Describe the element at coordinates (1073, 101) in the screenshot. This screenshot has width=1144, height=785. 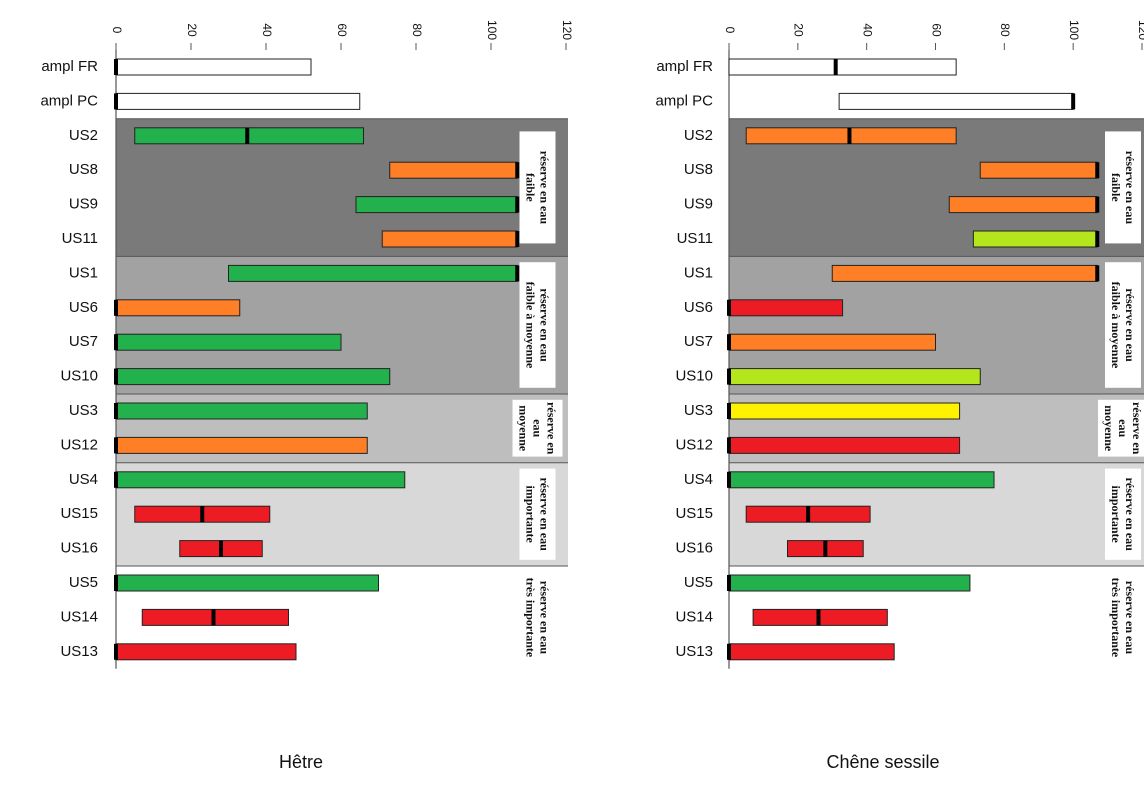
I see `bar-marker-ampl PC` at that location.